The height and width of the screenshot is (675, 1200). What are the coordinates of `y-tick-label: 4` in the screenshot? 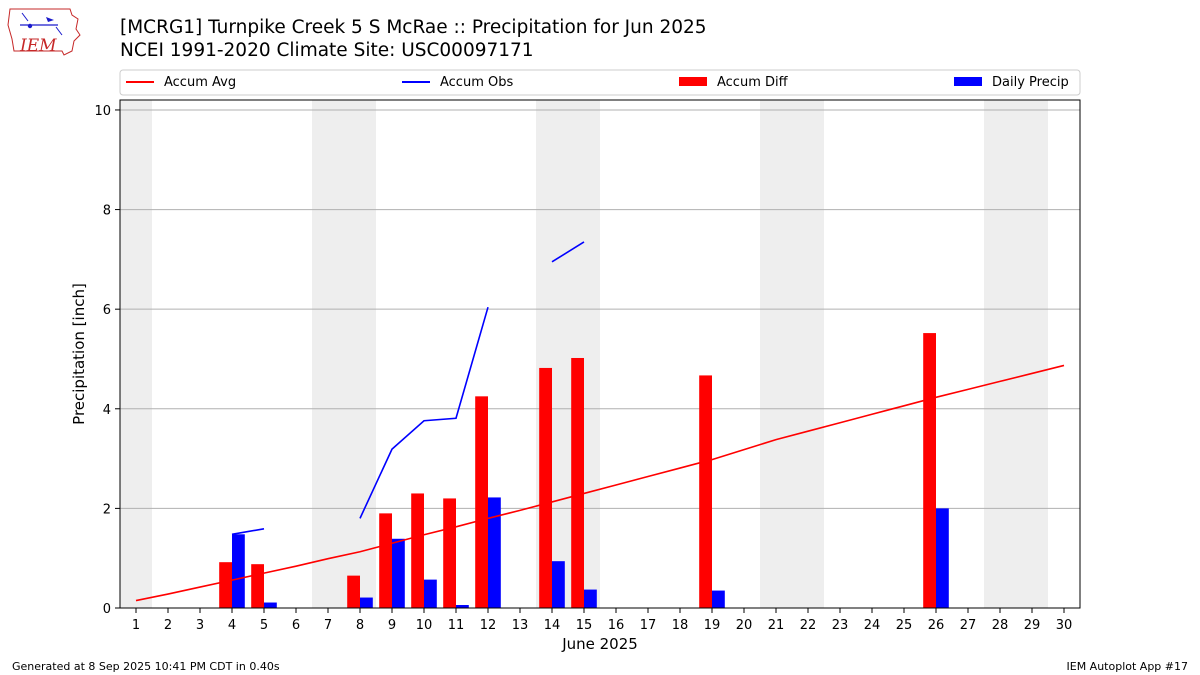 It's located at (107, 410).